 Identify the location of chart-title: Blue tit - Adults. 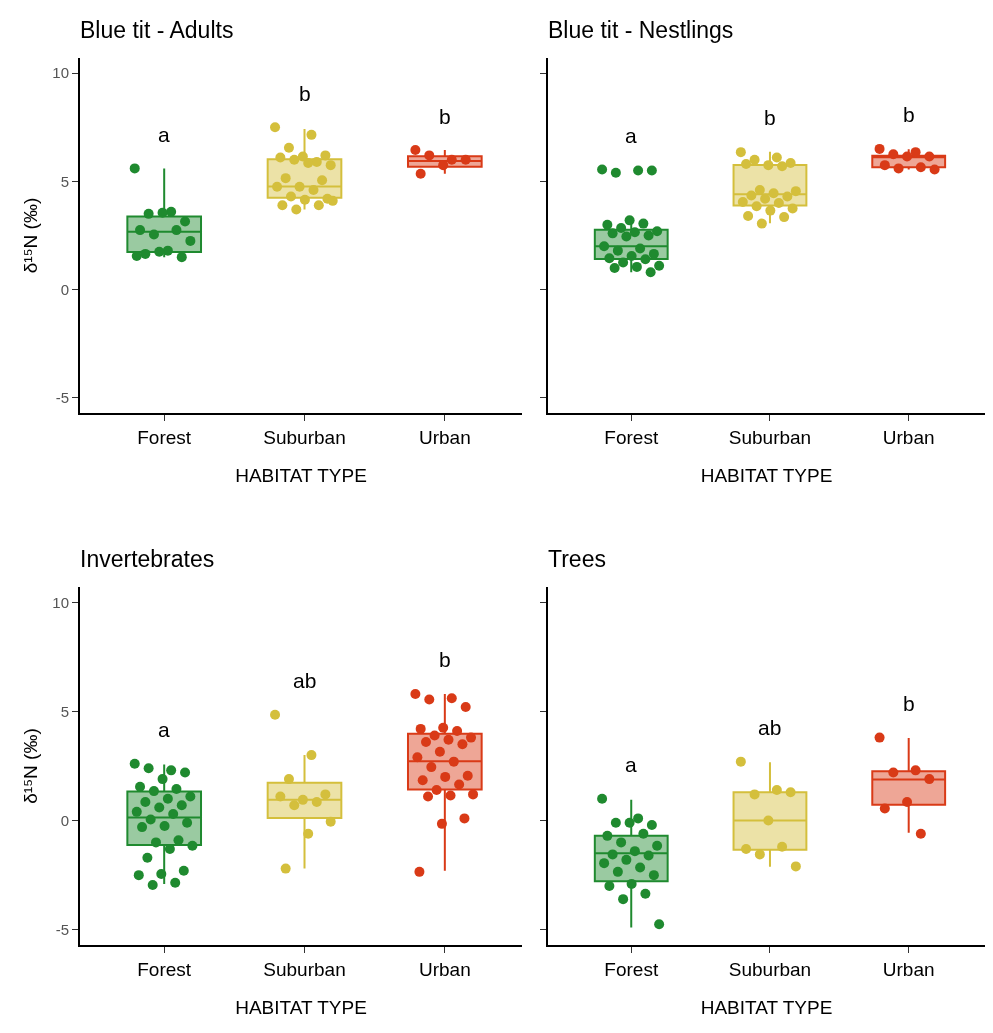
(157, 30).